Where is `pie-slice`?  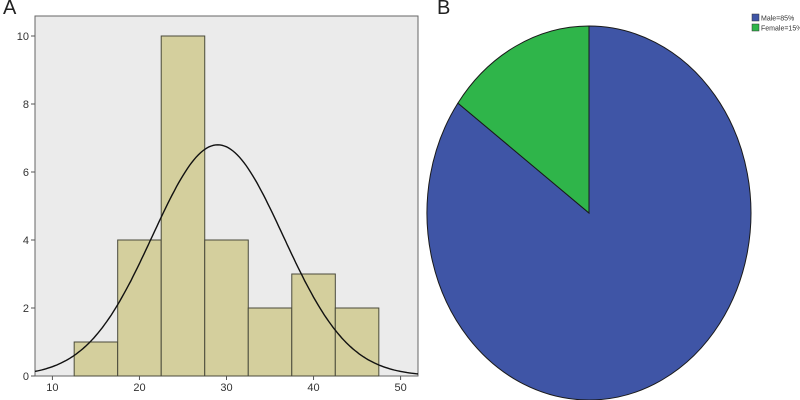
pie-slice is located at coordinates (523, 120).